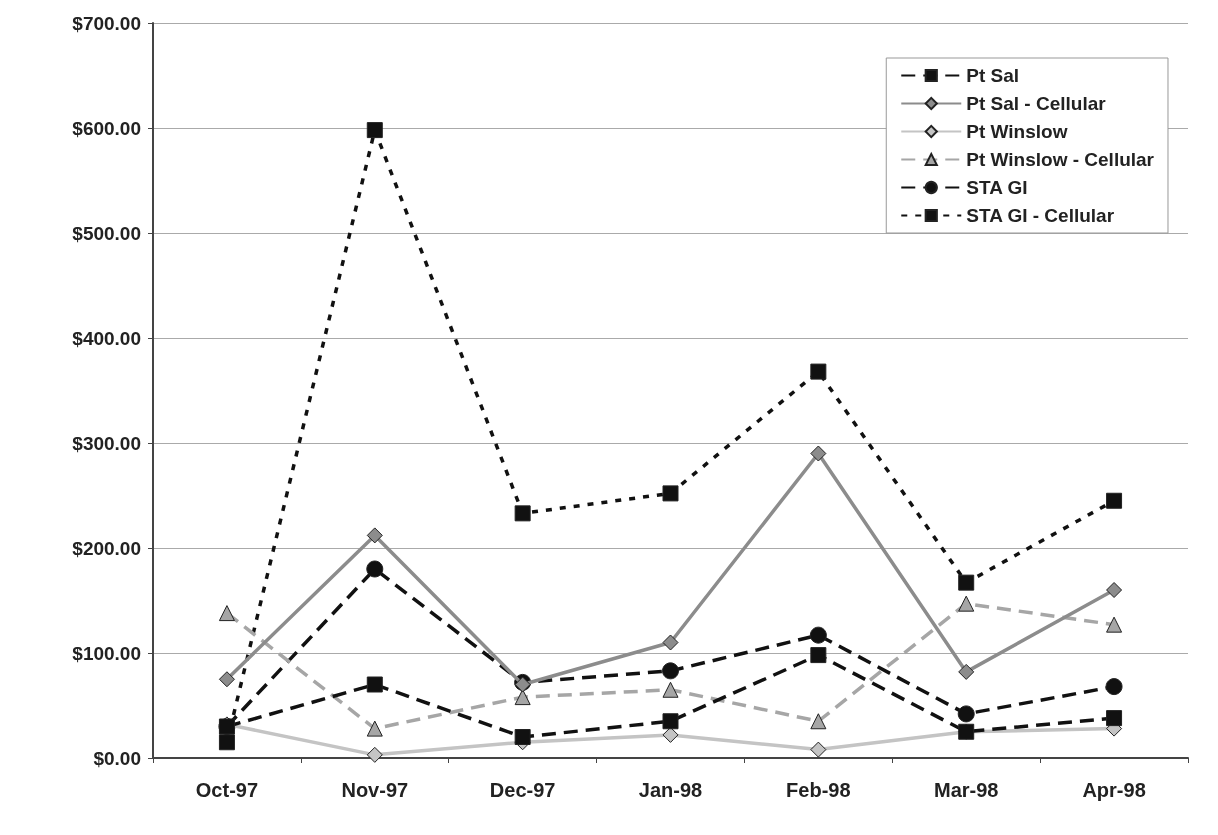 This screenshot has height=835, width=1218. What do you see at coordinates (106, 653) in the screenshot?
I see `y-tick-label: $100.00` at bounding box center [106, 653].